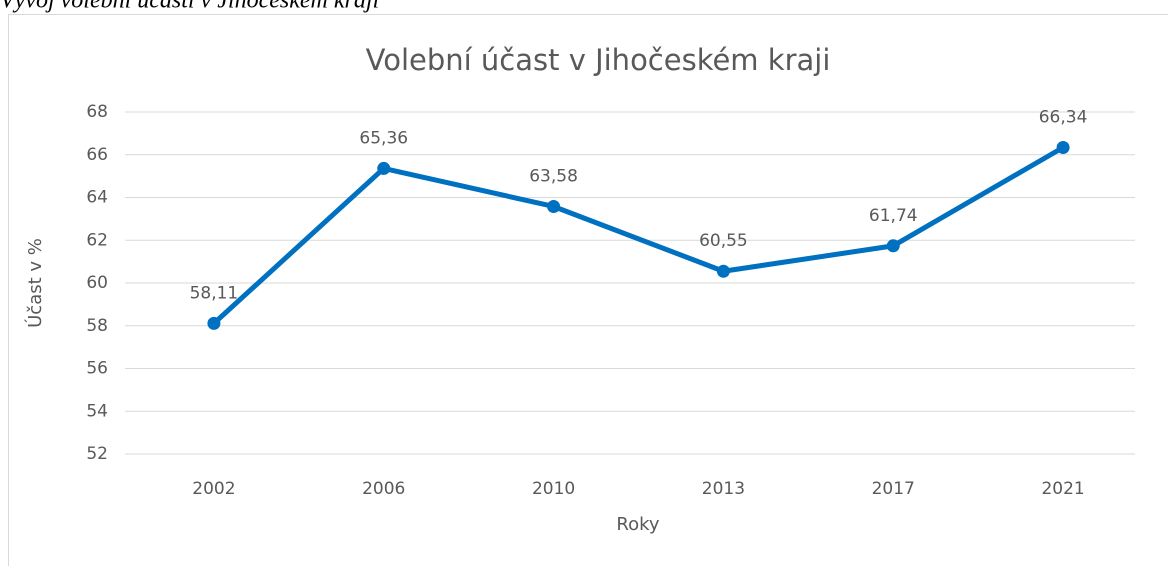 This screenshot has height=566, width=1168. What do you see at coordinates (97, 283) in the screenshot?
I see `y-tick-label: 60` at bounding box center [97, 283].